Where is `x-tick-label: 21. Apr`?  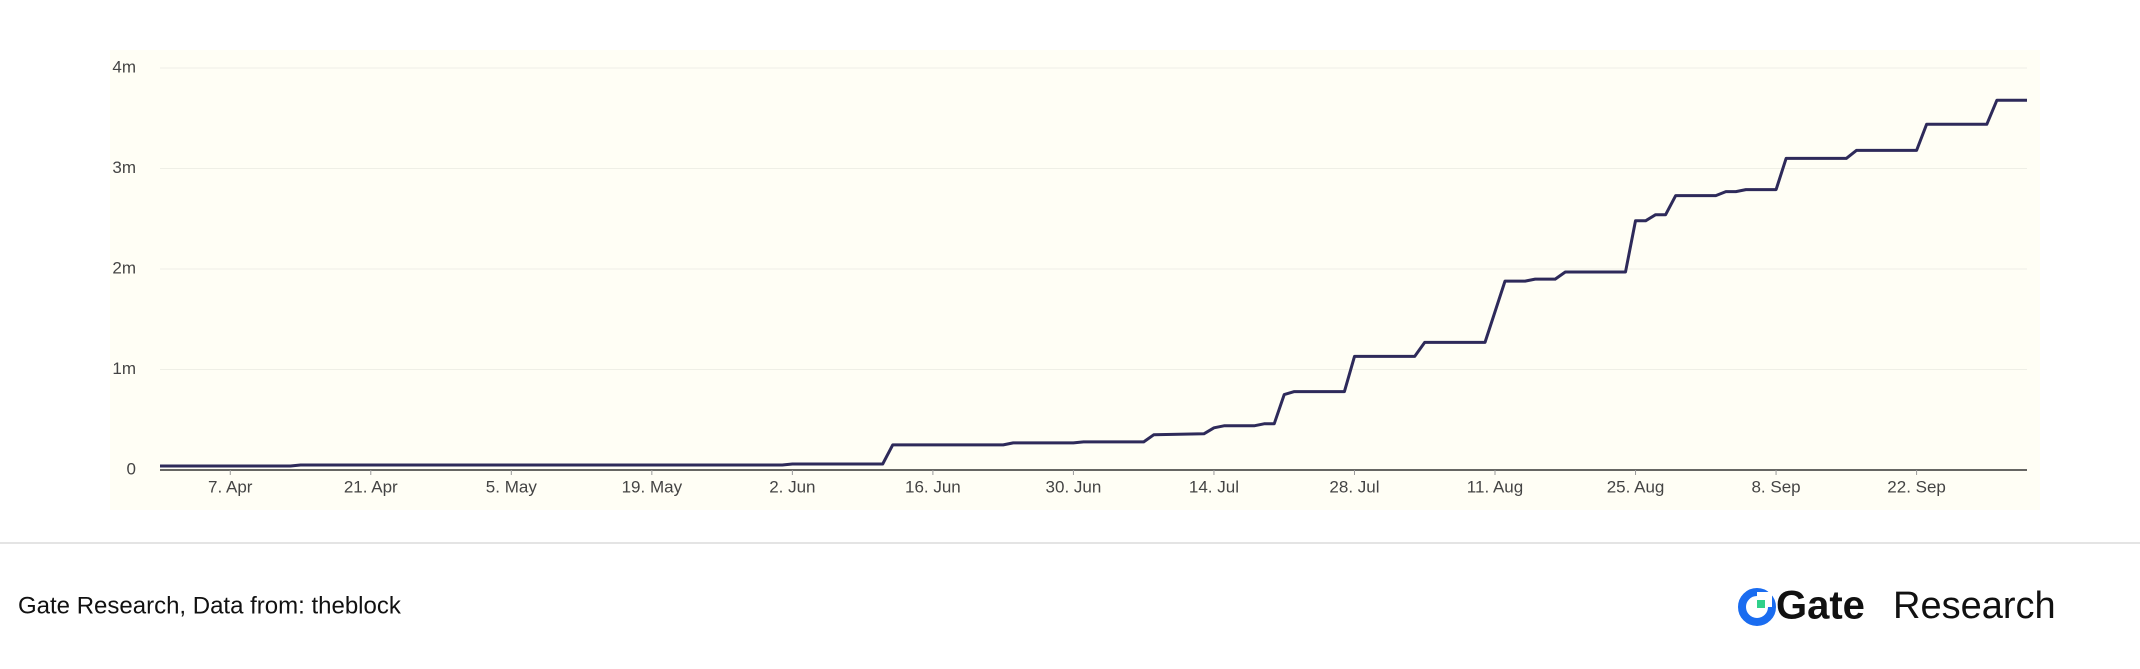 x-tick-label: 21. Apr is located at coordinates (371, 486).